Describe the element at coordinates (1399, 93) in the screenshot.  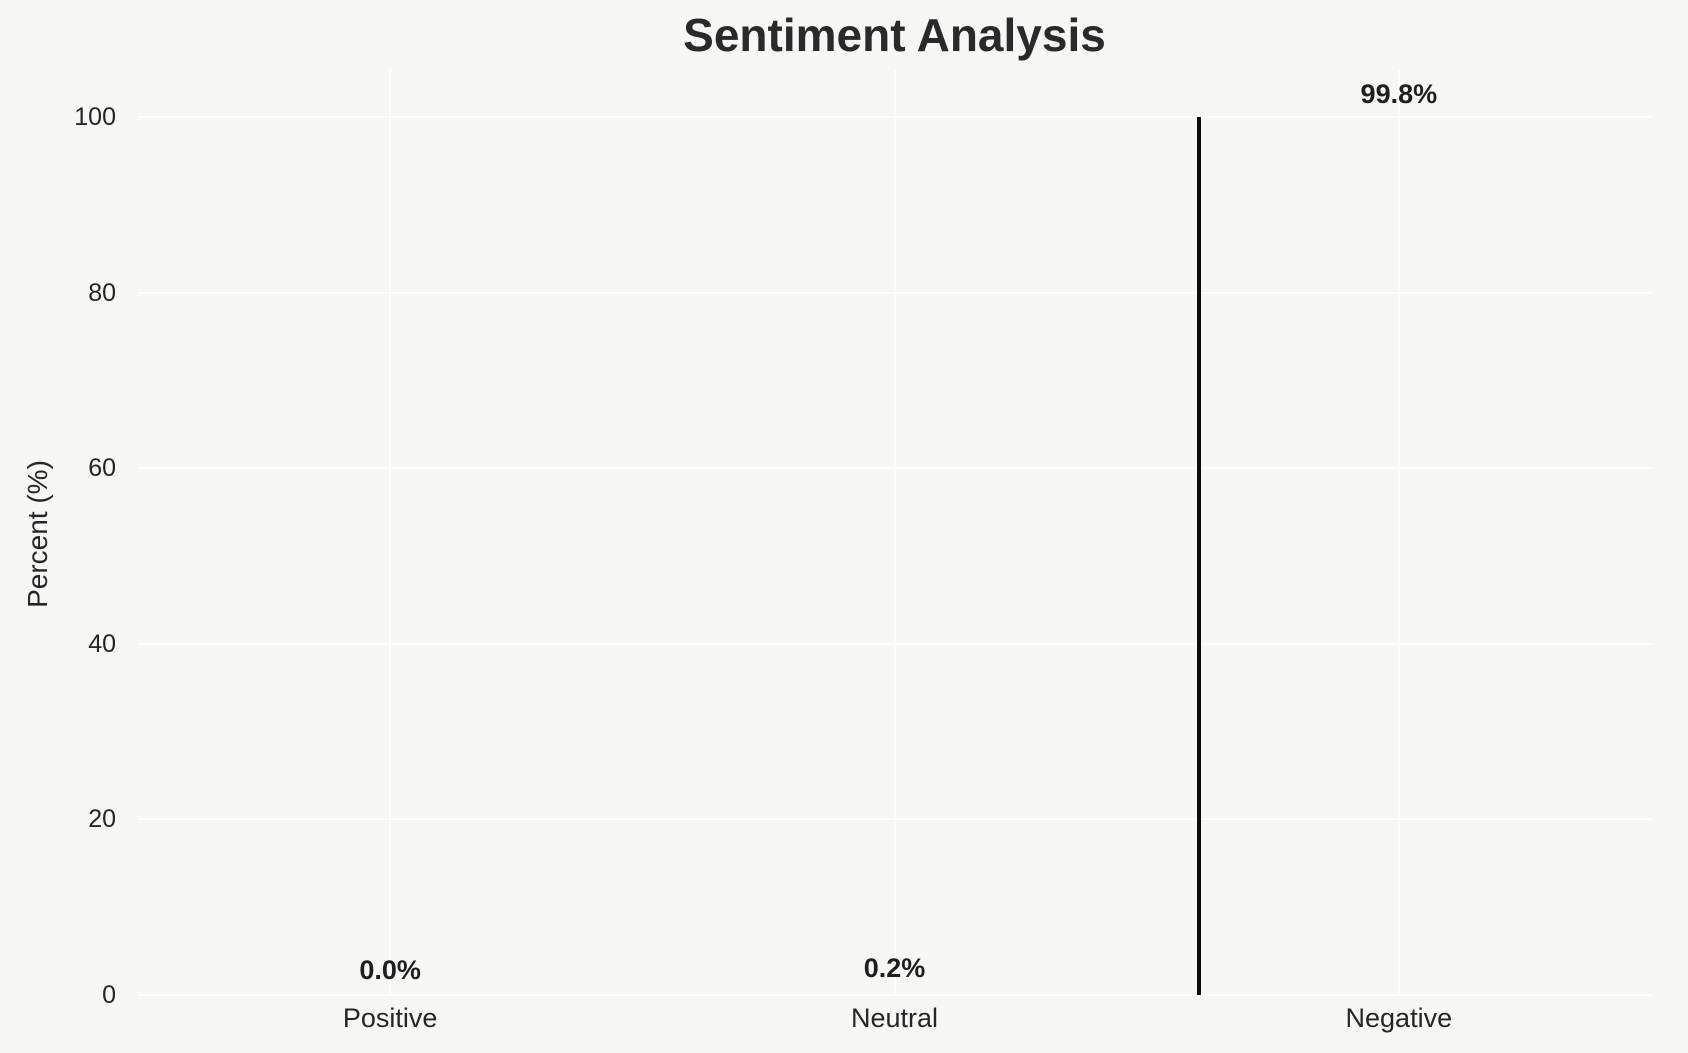
I see `value-label-negative: 99.8%` at that location.